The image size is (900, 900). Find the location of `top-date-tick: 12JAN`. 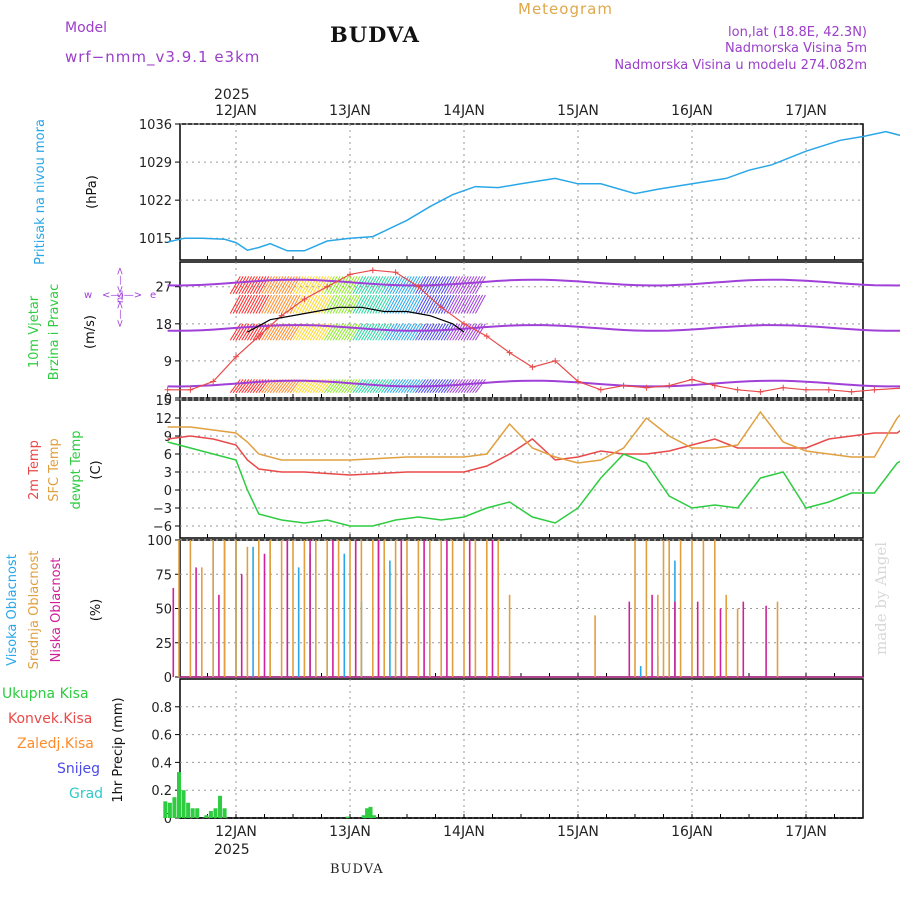

top-date-tick: 12JAN is located at coordinates (236, 111).